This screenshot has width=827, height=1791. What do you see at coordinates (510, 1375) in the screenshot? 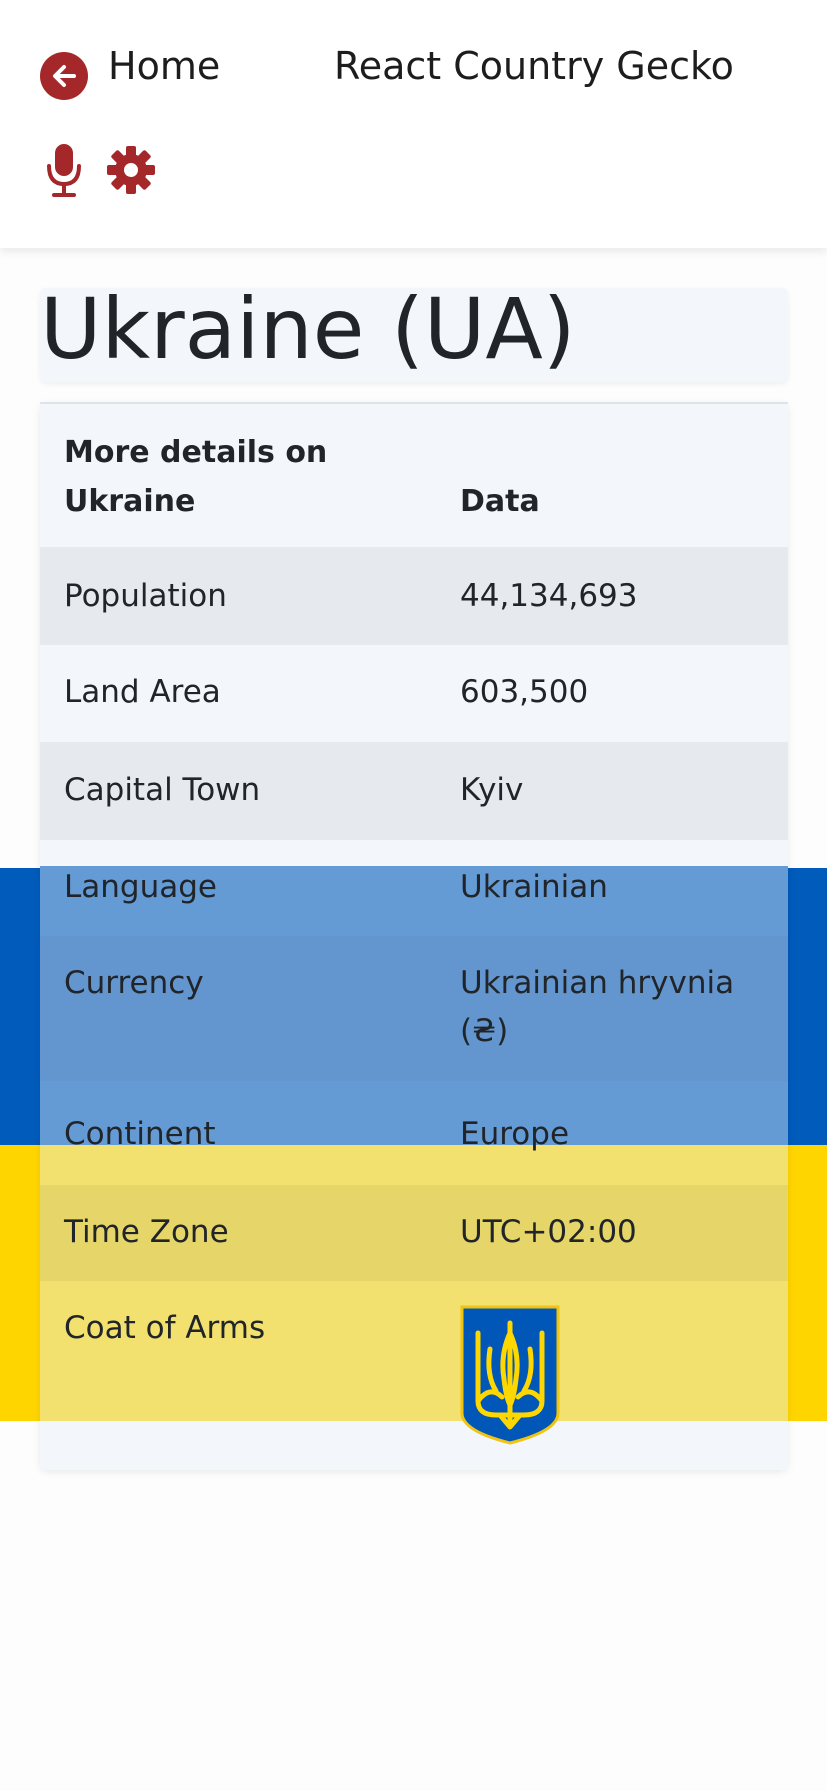
I see `coat-of-arms-image` at bounding box center [510, 1375].